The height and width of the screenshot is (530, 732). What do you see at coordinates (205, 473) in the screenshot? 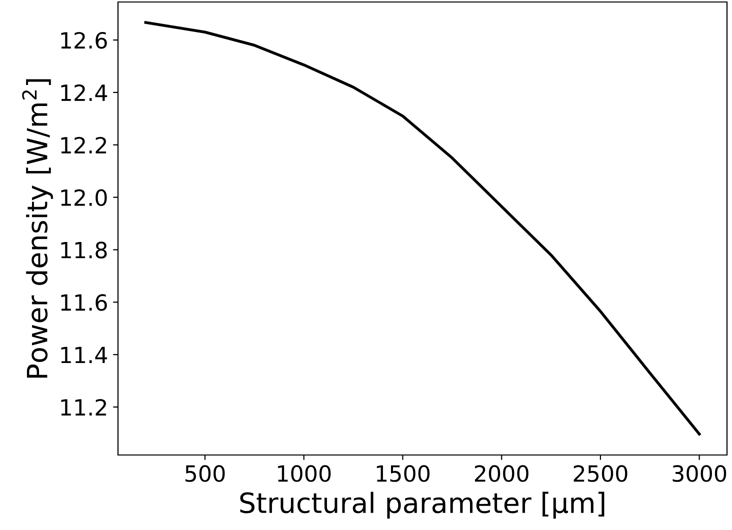
I see `x-tick-label: 500` at bounding box center [205, 473].